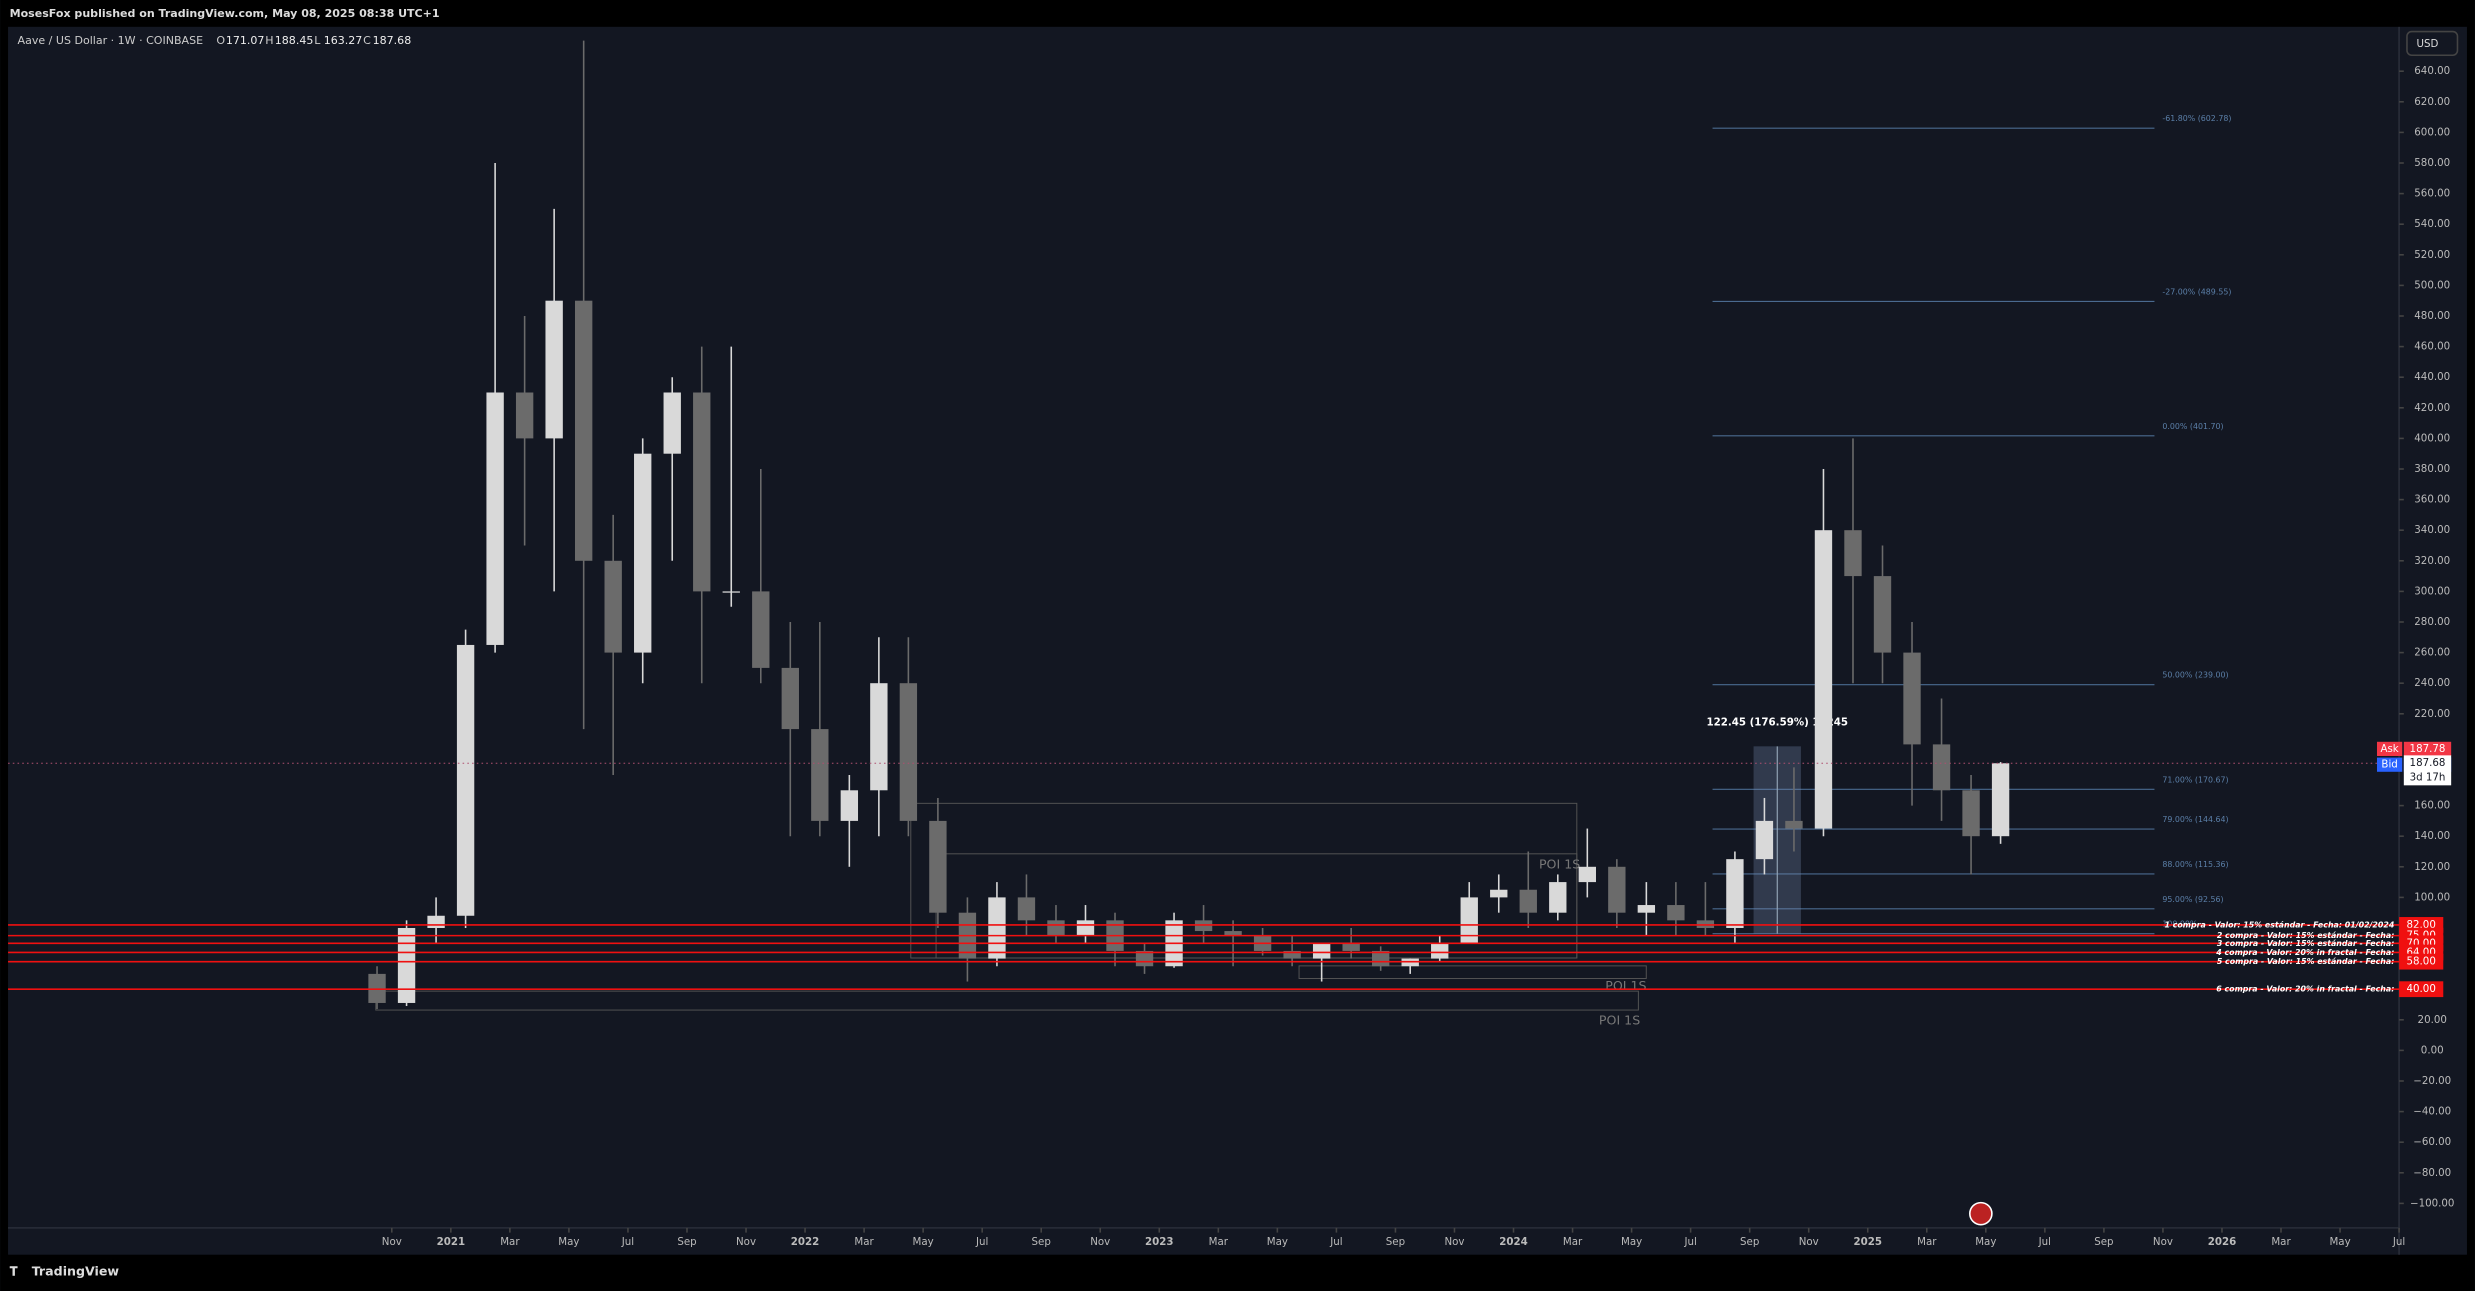 This screenshot has width=2475, height=1291. What do you see at coordinates (2432, 1173) in the screenshot?
I see `y-tick-label: −80.00` at bounding box center [2432, 1173].